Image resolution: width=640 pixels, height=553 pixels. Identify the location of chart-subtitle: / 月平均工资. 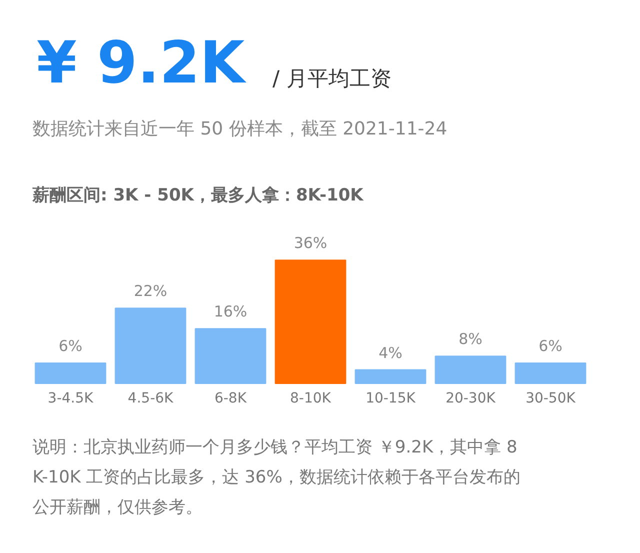
(332, 78).